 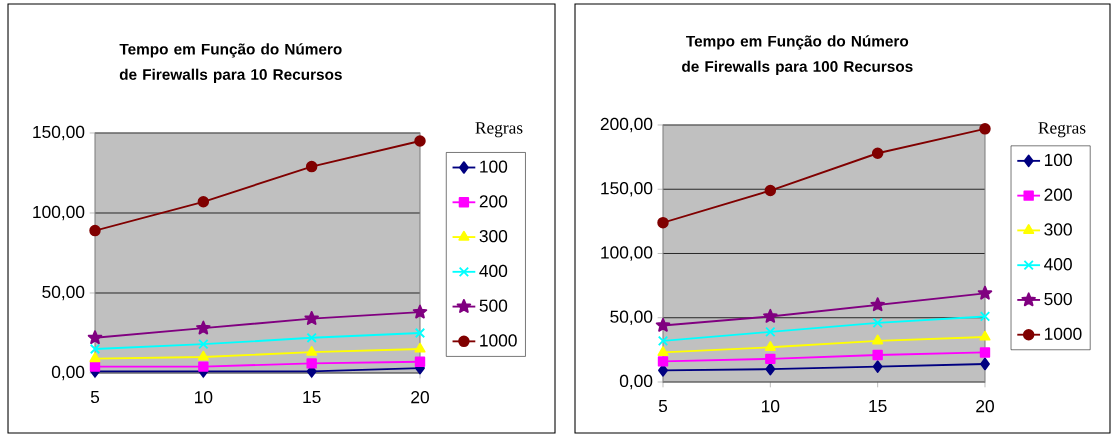 What do you see at coordinates (797, 55) in the screenshot?
I see `chart-title: Tempo em Função do Número de Firewalls para 100 Recursos` at bounding box center [797, 55].